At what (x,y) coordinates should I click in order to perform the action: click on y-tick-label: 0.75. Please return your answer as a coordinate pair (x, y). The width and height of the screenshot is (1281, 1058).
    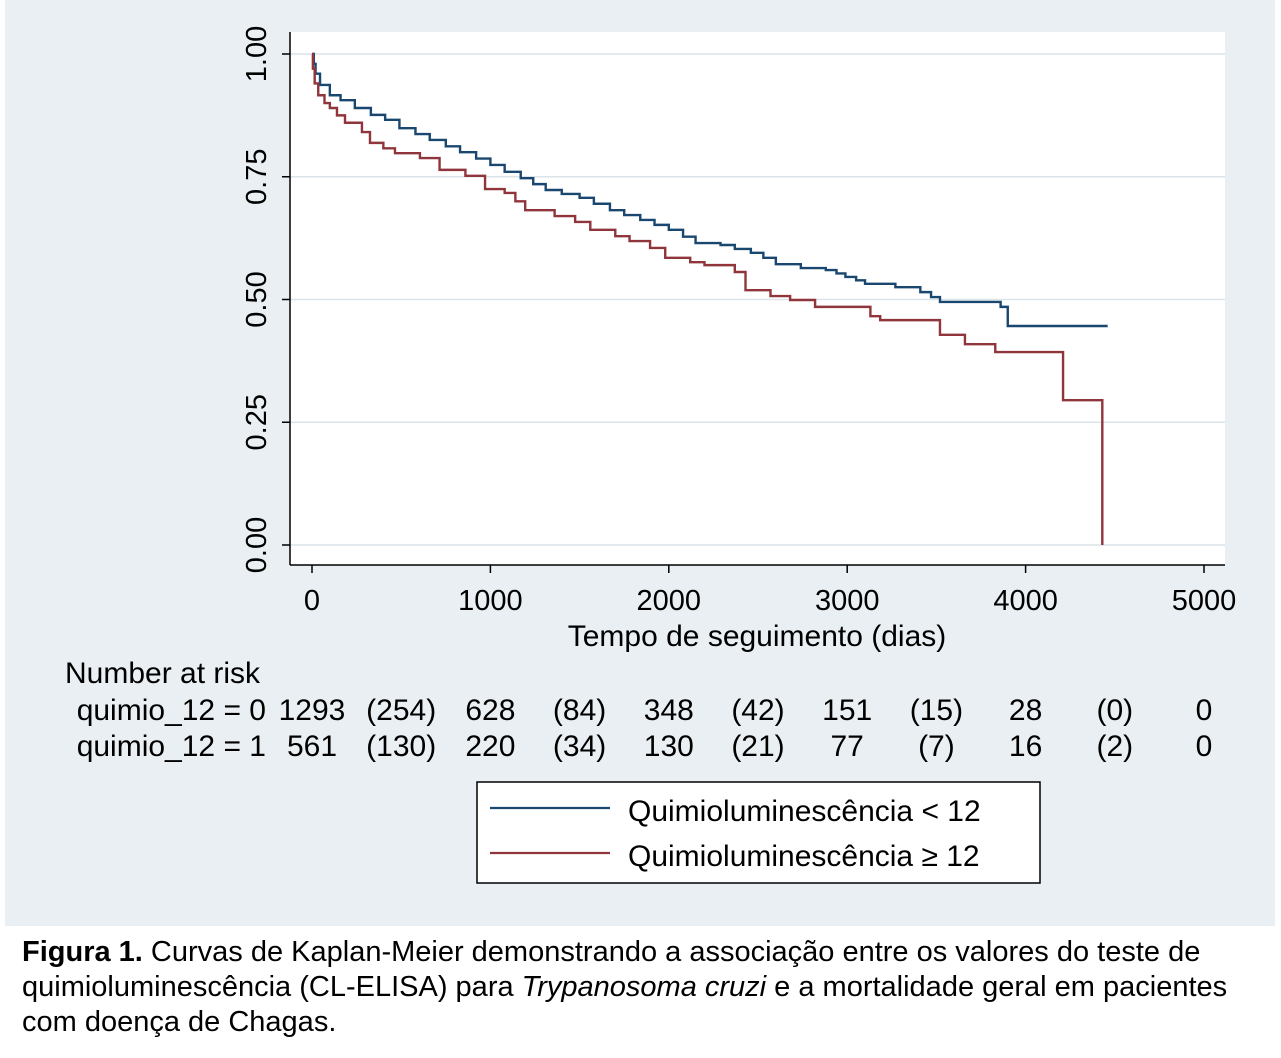
    Looking at the image, I should click on (257, 177).